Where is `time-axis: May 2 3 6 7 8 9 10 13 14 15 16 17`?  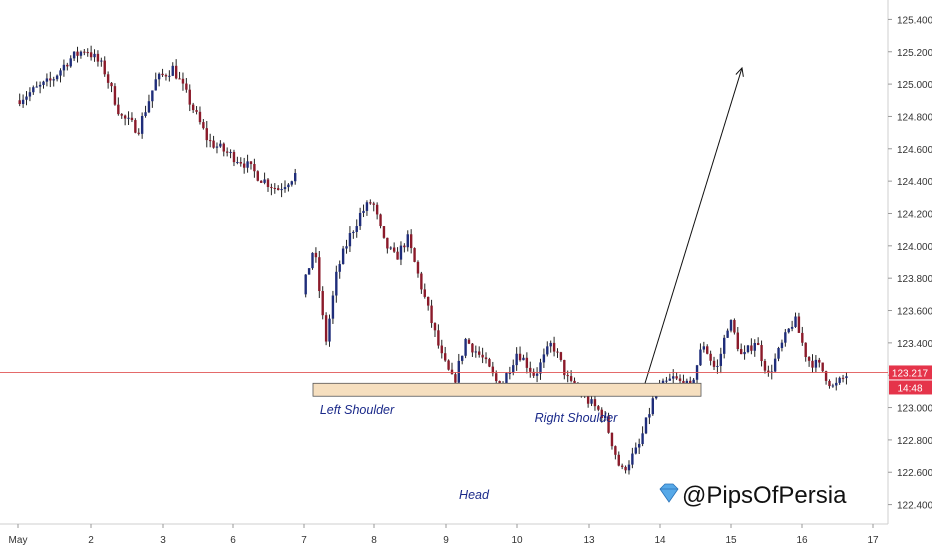
time-axis: May 2 3 6 7 8 9 10 13 14 15 16 17 is located at coordinates (444, 534).